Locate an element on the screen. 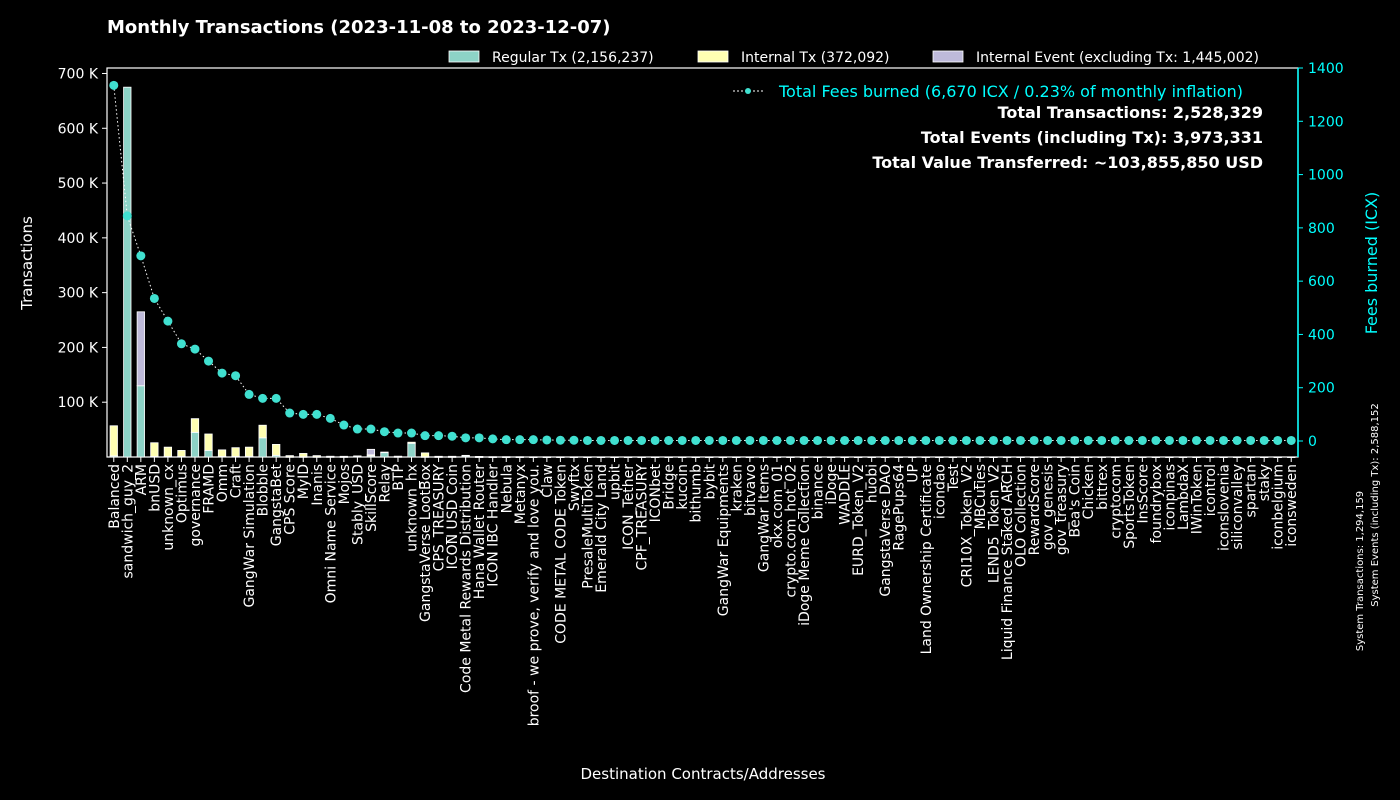 The height and width of the screenshot is (800, 1400). x-tick-label: Optimus is located at coordinates (182, 493).